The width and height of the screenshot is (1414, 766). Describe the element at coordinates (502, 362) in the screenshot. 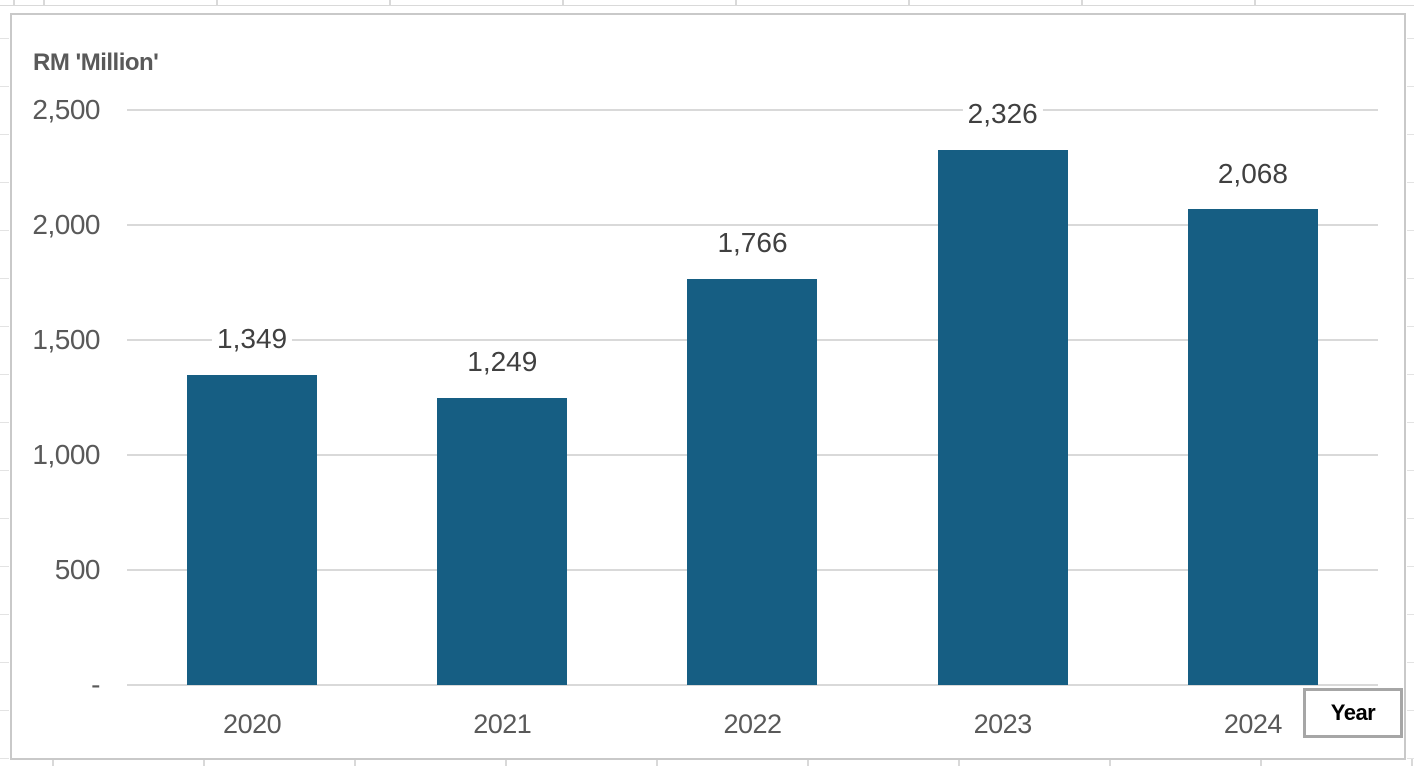

I see `bar-value-label: 1,249` at that location.